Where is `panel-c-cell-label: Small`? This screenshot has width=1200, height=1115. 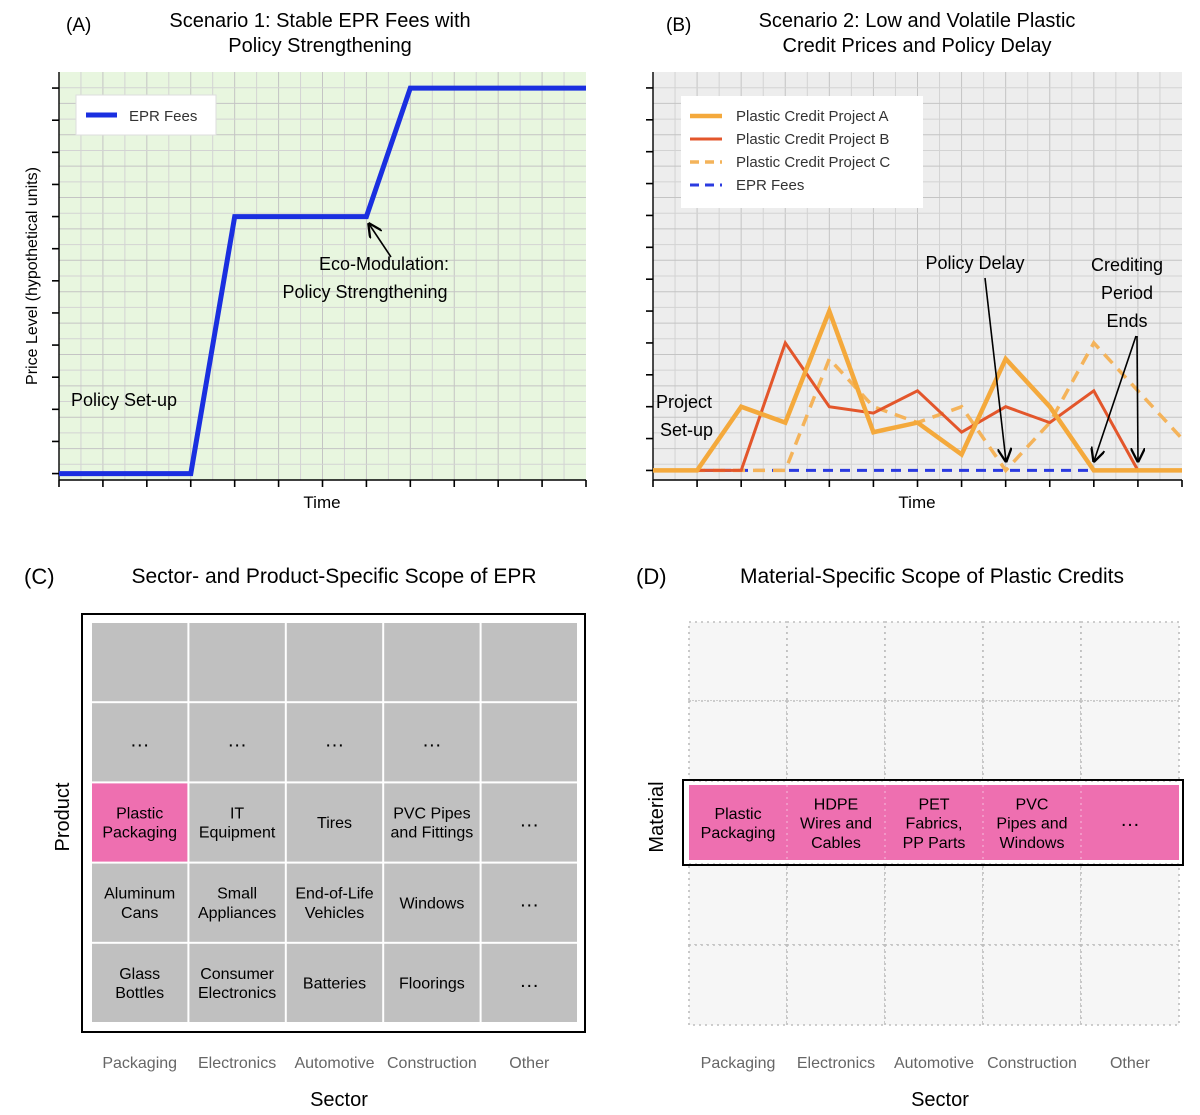 panel-c-cell-label: Small is located at coordinates (237, 894).